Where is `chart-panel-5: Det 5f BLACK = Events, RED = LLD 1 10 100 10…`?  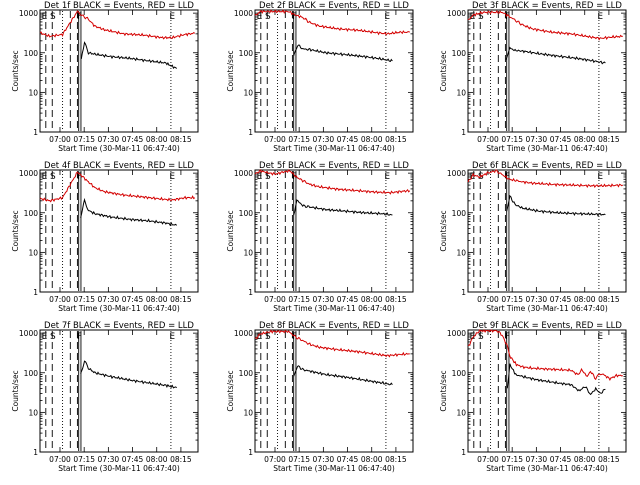
chart-panel-5: Det 5f BLACK = Events, RED = LLD 1 10 100 10… is located at coordinates (320, 237).